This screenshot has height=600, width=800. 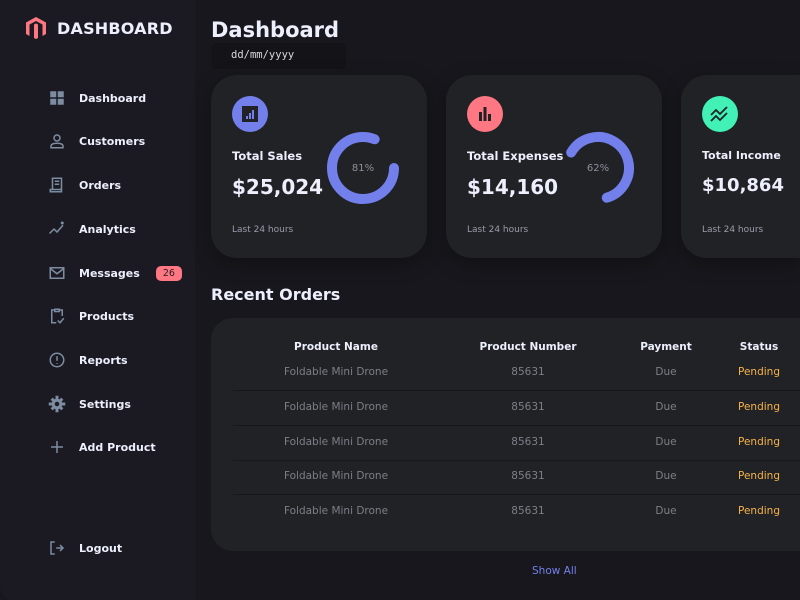 I want to click on grid-icon, so click(x=57, y=98).